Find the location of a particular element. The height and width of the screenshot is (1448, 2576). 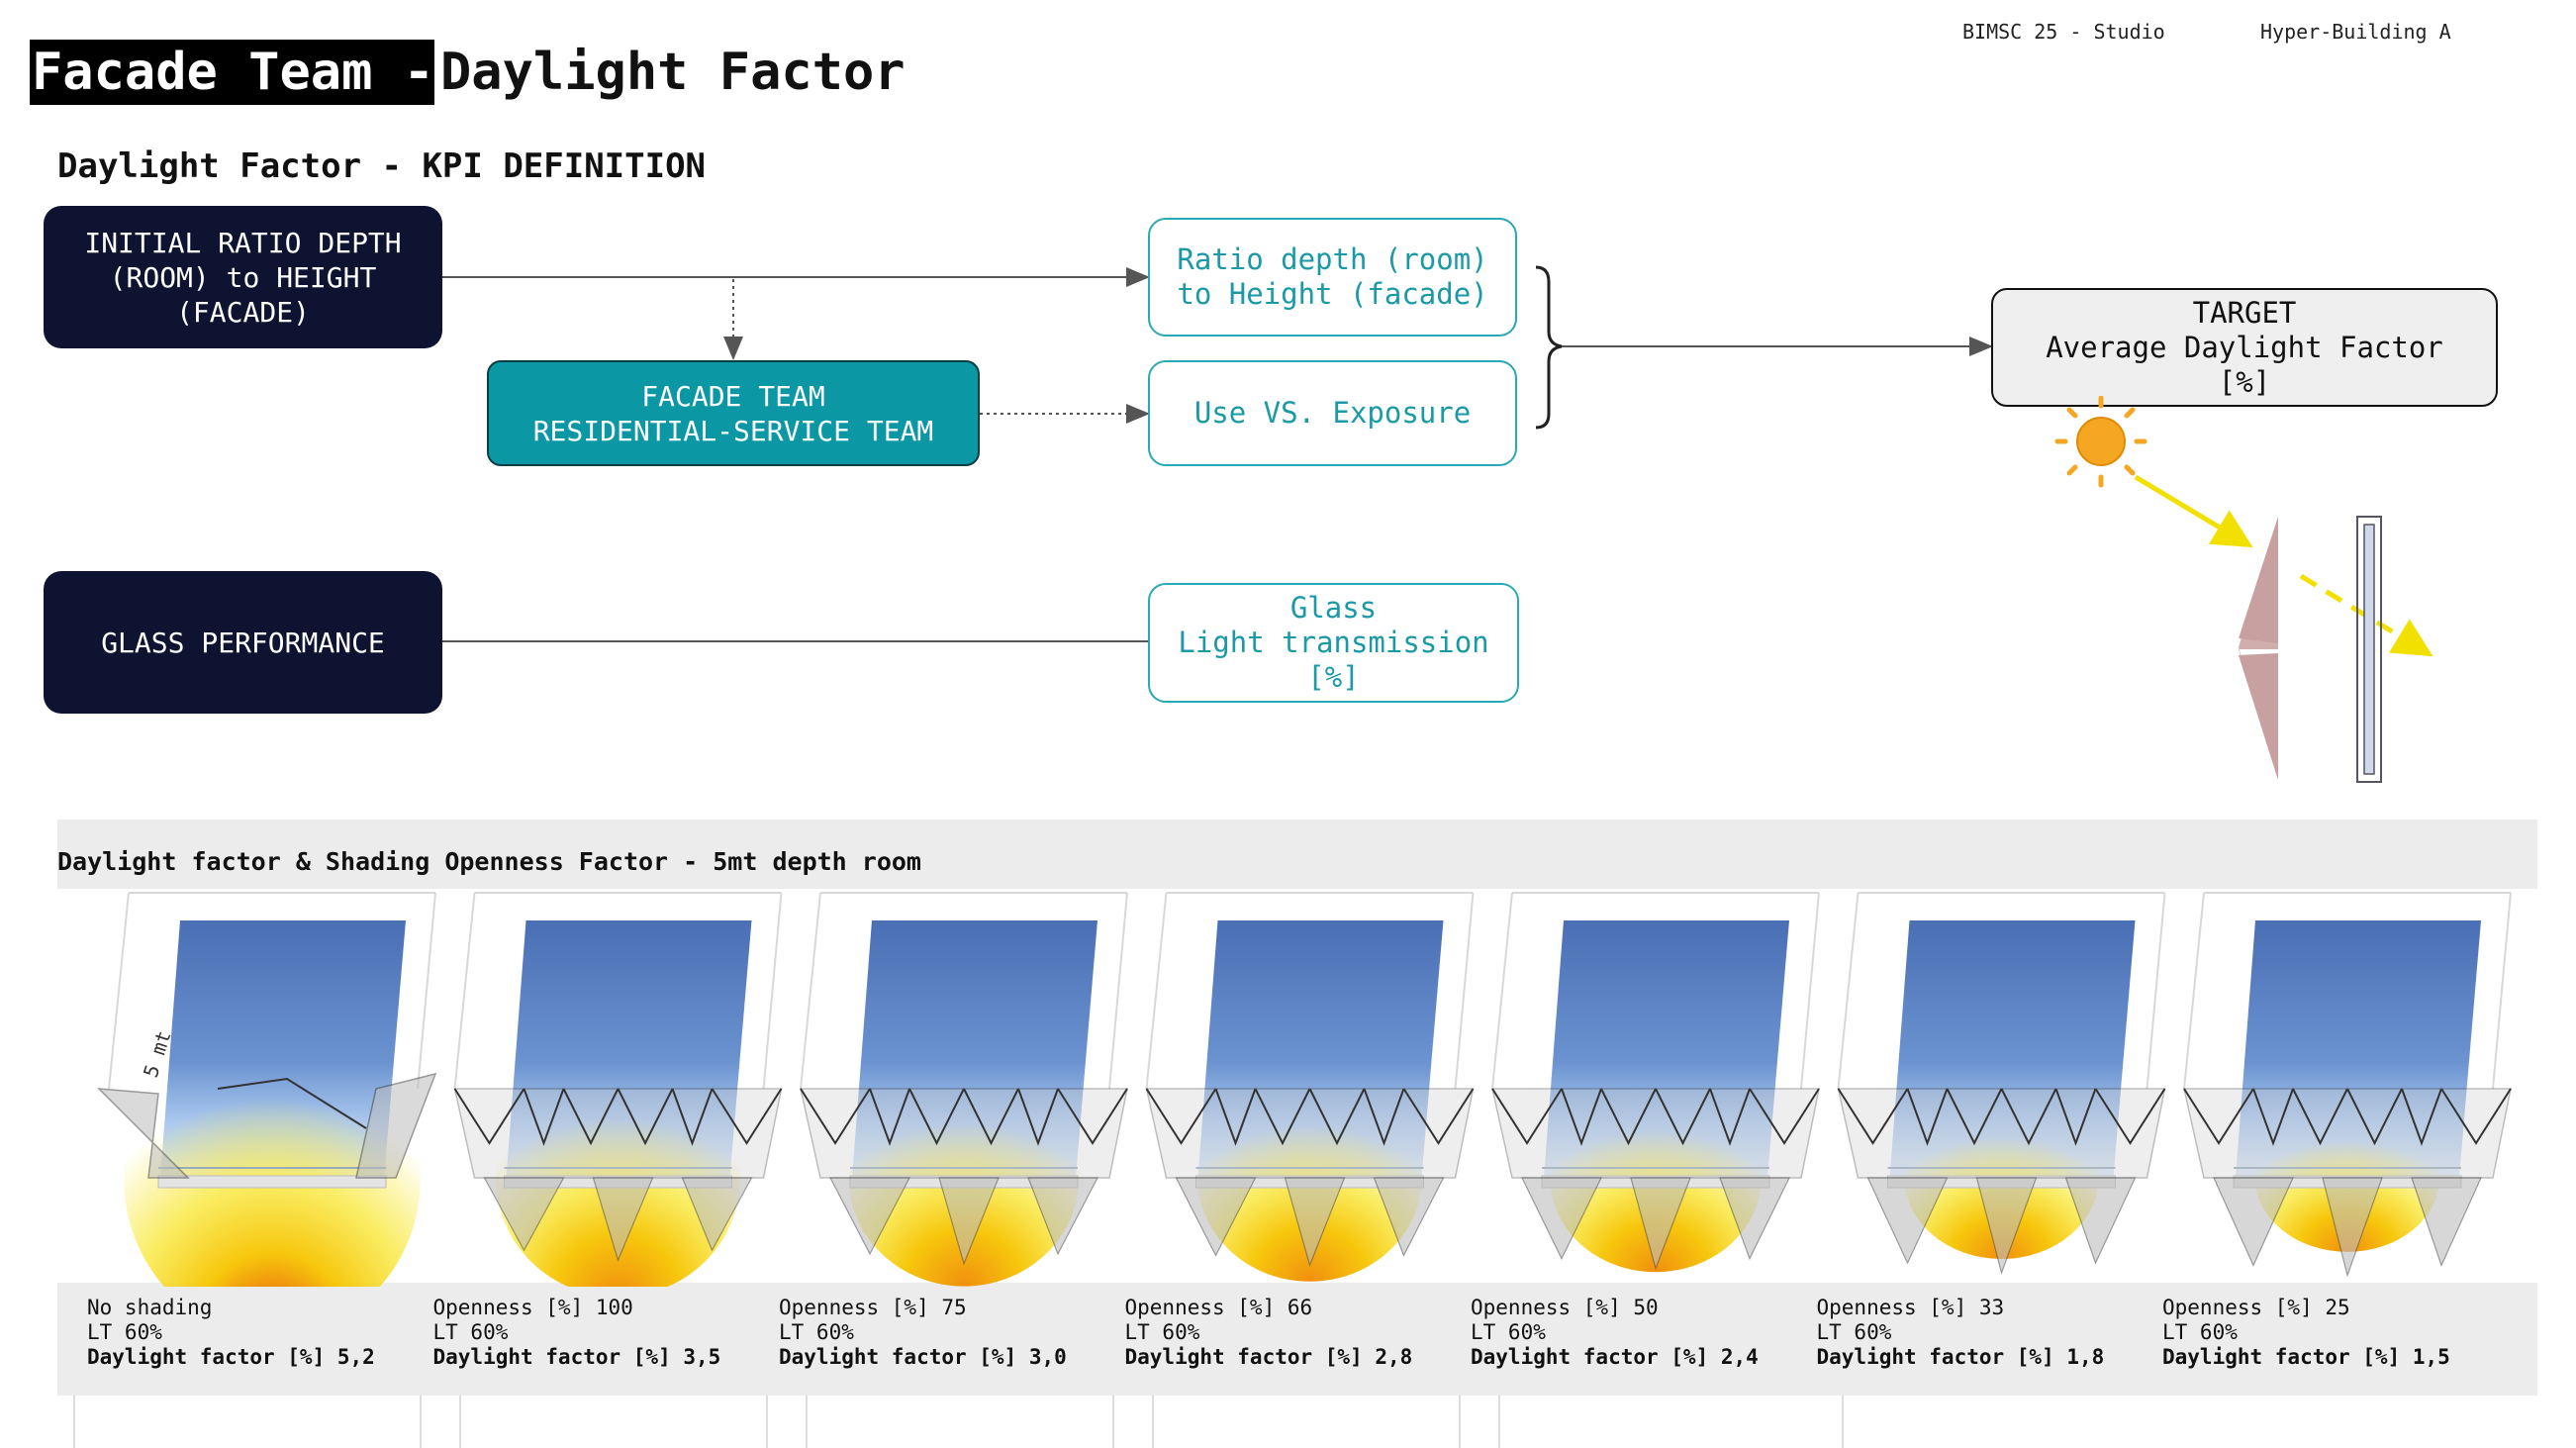

caption-daylight-factor: Daylight factor [%] 1,8 is located at coordinates (1960, 1357).